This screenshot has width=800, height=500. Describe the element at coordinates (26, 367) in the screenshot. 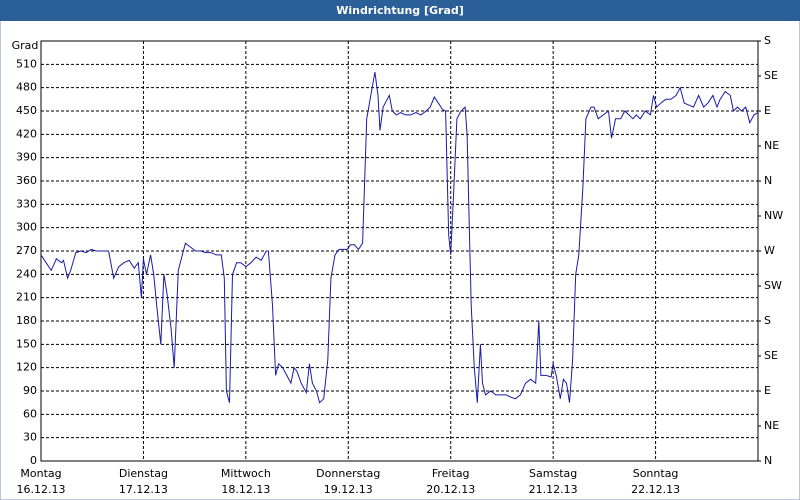

I see `y-tick-label: 120` at that location.